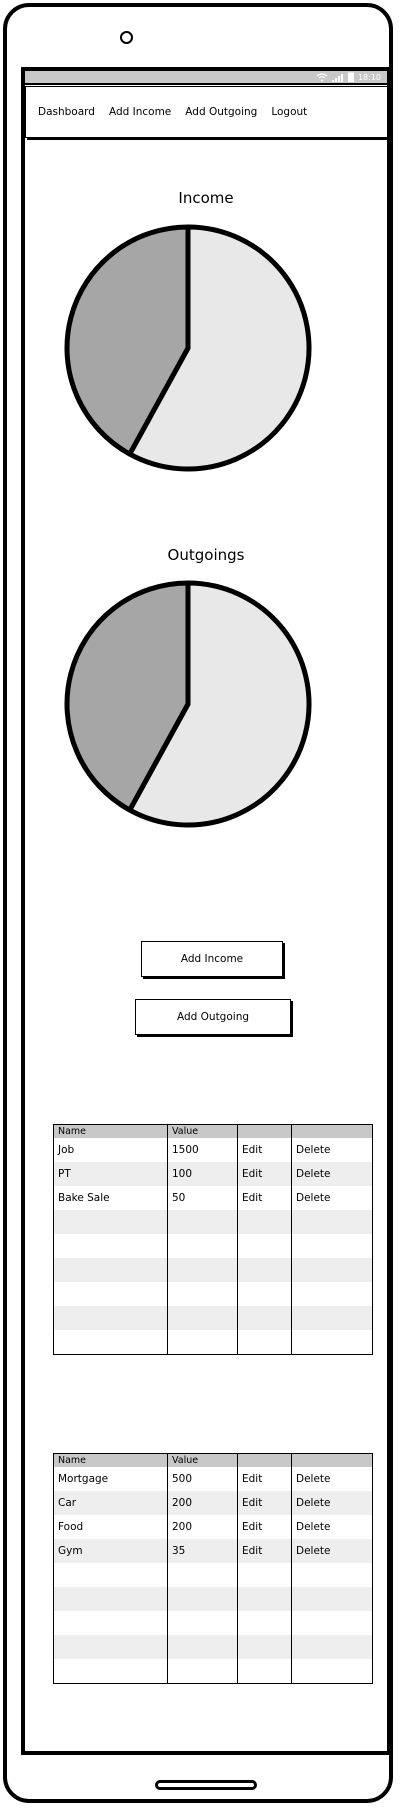 The image size is (400, 1810). Describe the element at coordinates (206, 1785) in the screenshot. I see `home-button` at that location.